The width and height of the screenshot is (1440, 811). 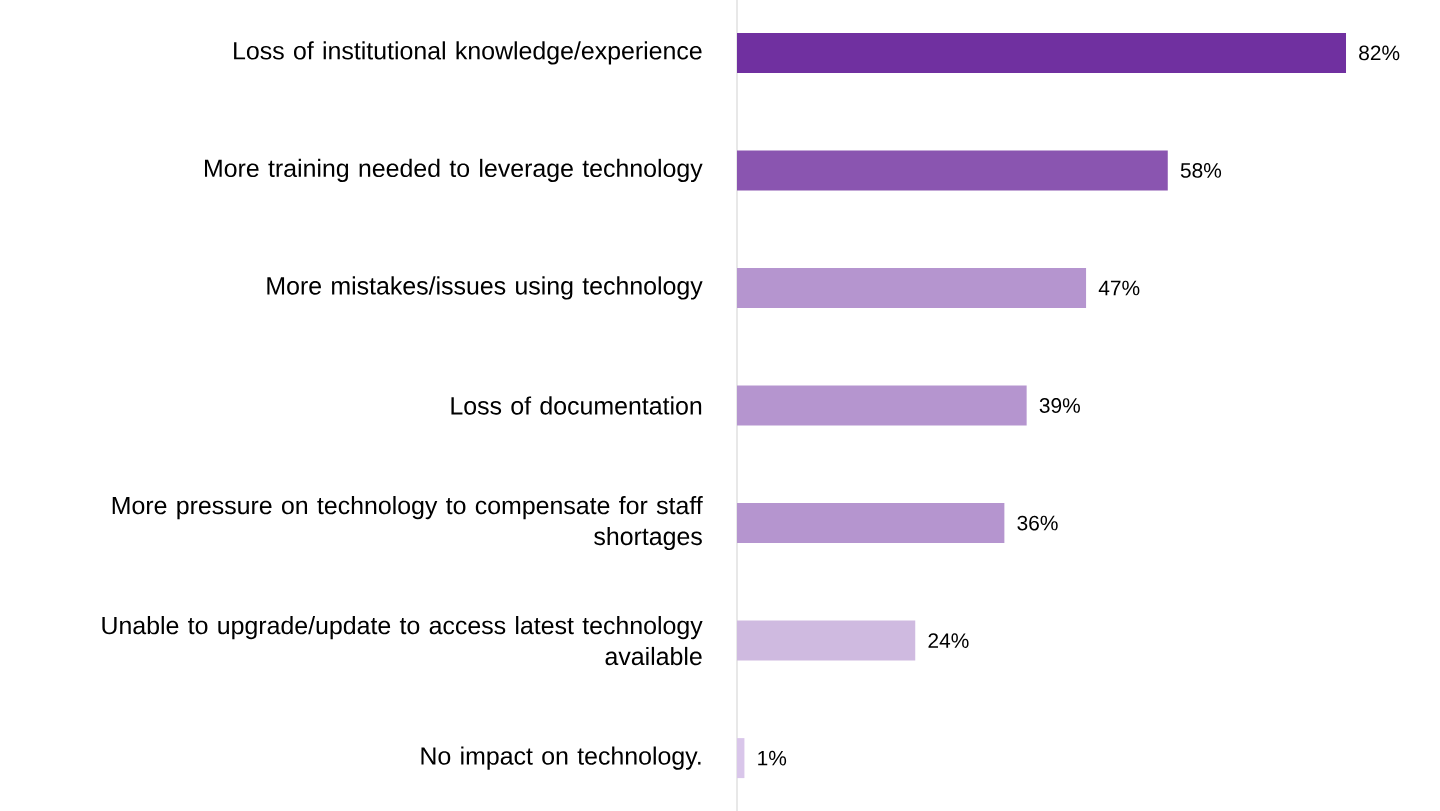 What do you see at coordinates (402, 640) in the screenshot?
I see `y-tick-label: Unable to upgrade/update to access latest technology available` at bounding box center [402, 640].